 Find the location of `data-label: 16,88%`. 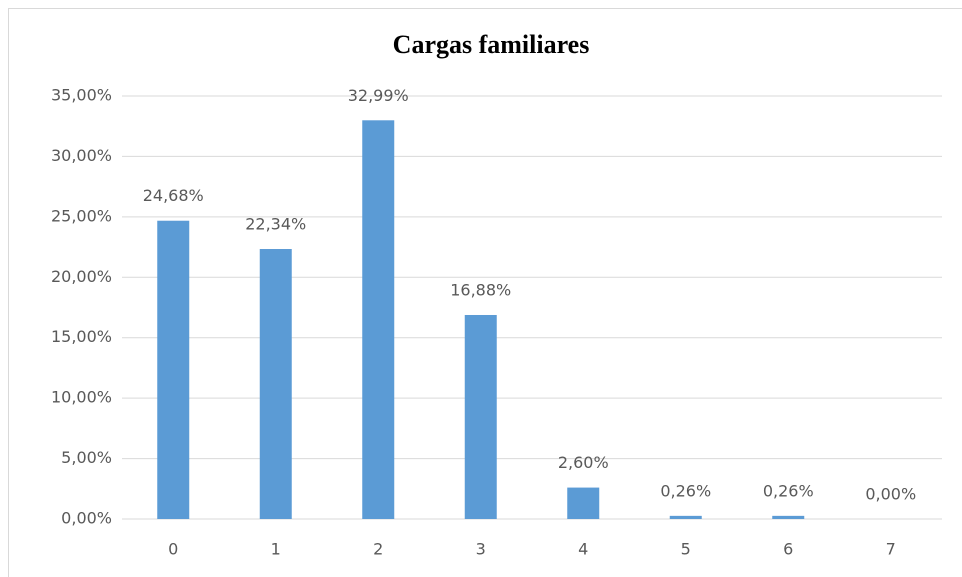

data-label: 16,88% is located at coordinates (480, 289).